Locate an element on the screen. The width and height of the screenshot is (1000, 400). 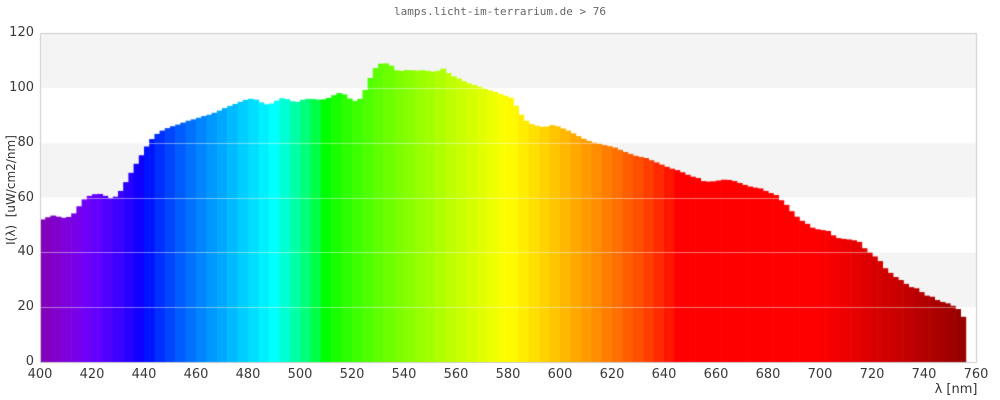
y-tick-label: 40 is located at coordinates (25, 252).